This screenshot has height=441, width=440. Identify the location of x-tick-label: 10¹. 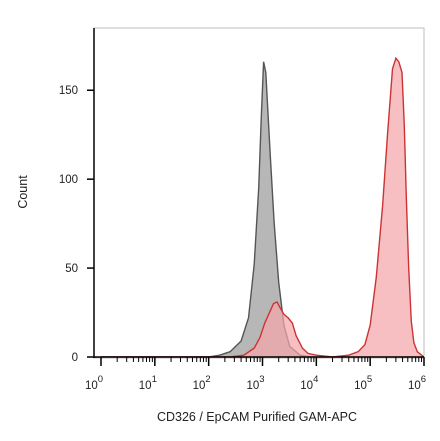
(148, 383).